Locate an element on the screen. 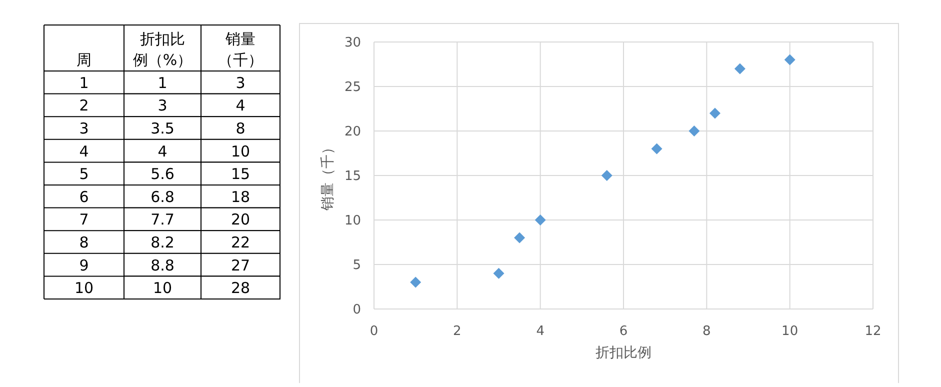  y-tick-label: 1 is located at coordinates (84, 83).